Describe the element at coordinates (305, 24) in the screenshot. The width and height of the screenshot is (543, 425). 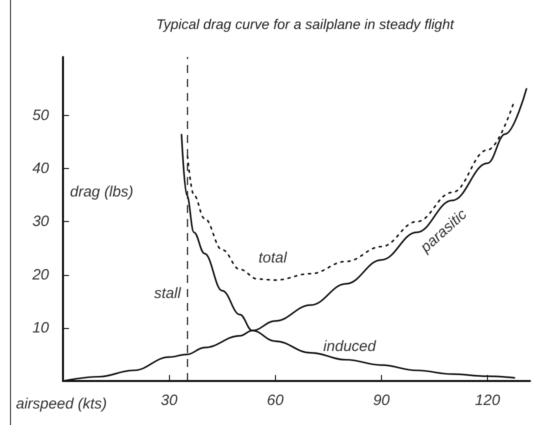
I see `chart-title: Typical drag curve for a sailplane in steady flight` at that location.